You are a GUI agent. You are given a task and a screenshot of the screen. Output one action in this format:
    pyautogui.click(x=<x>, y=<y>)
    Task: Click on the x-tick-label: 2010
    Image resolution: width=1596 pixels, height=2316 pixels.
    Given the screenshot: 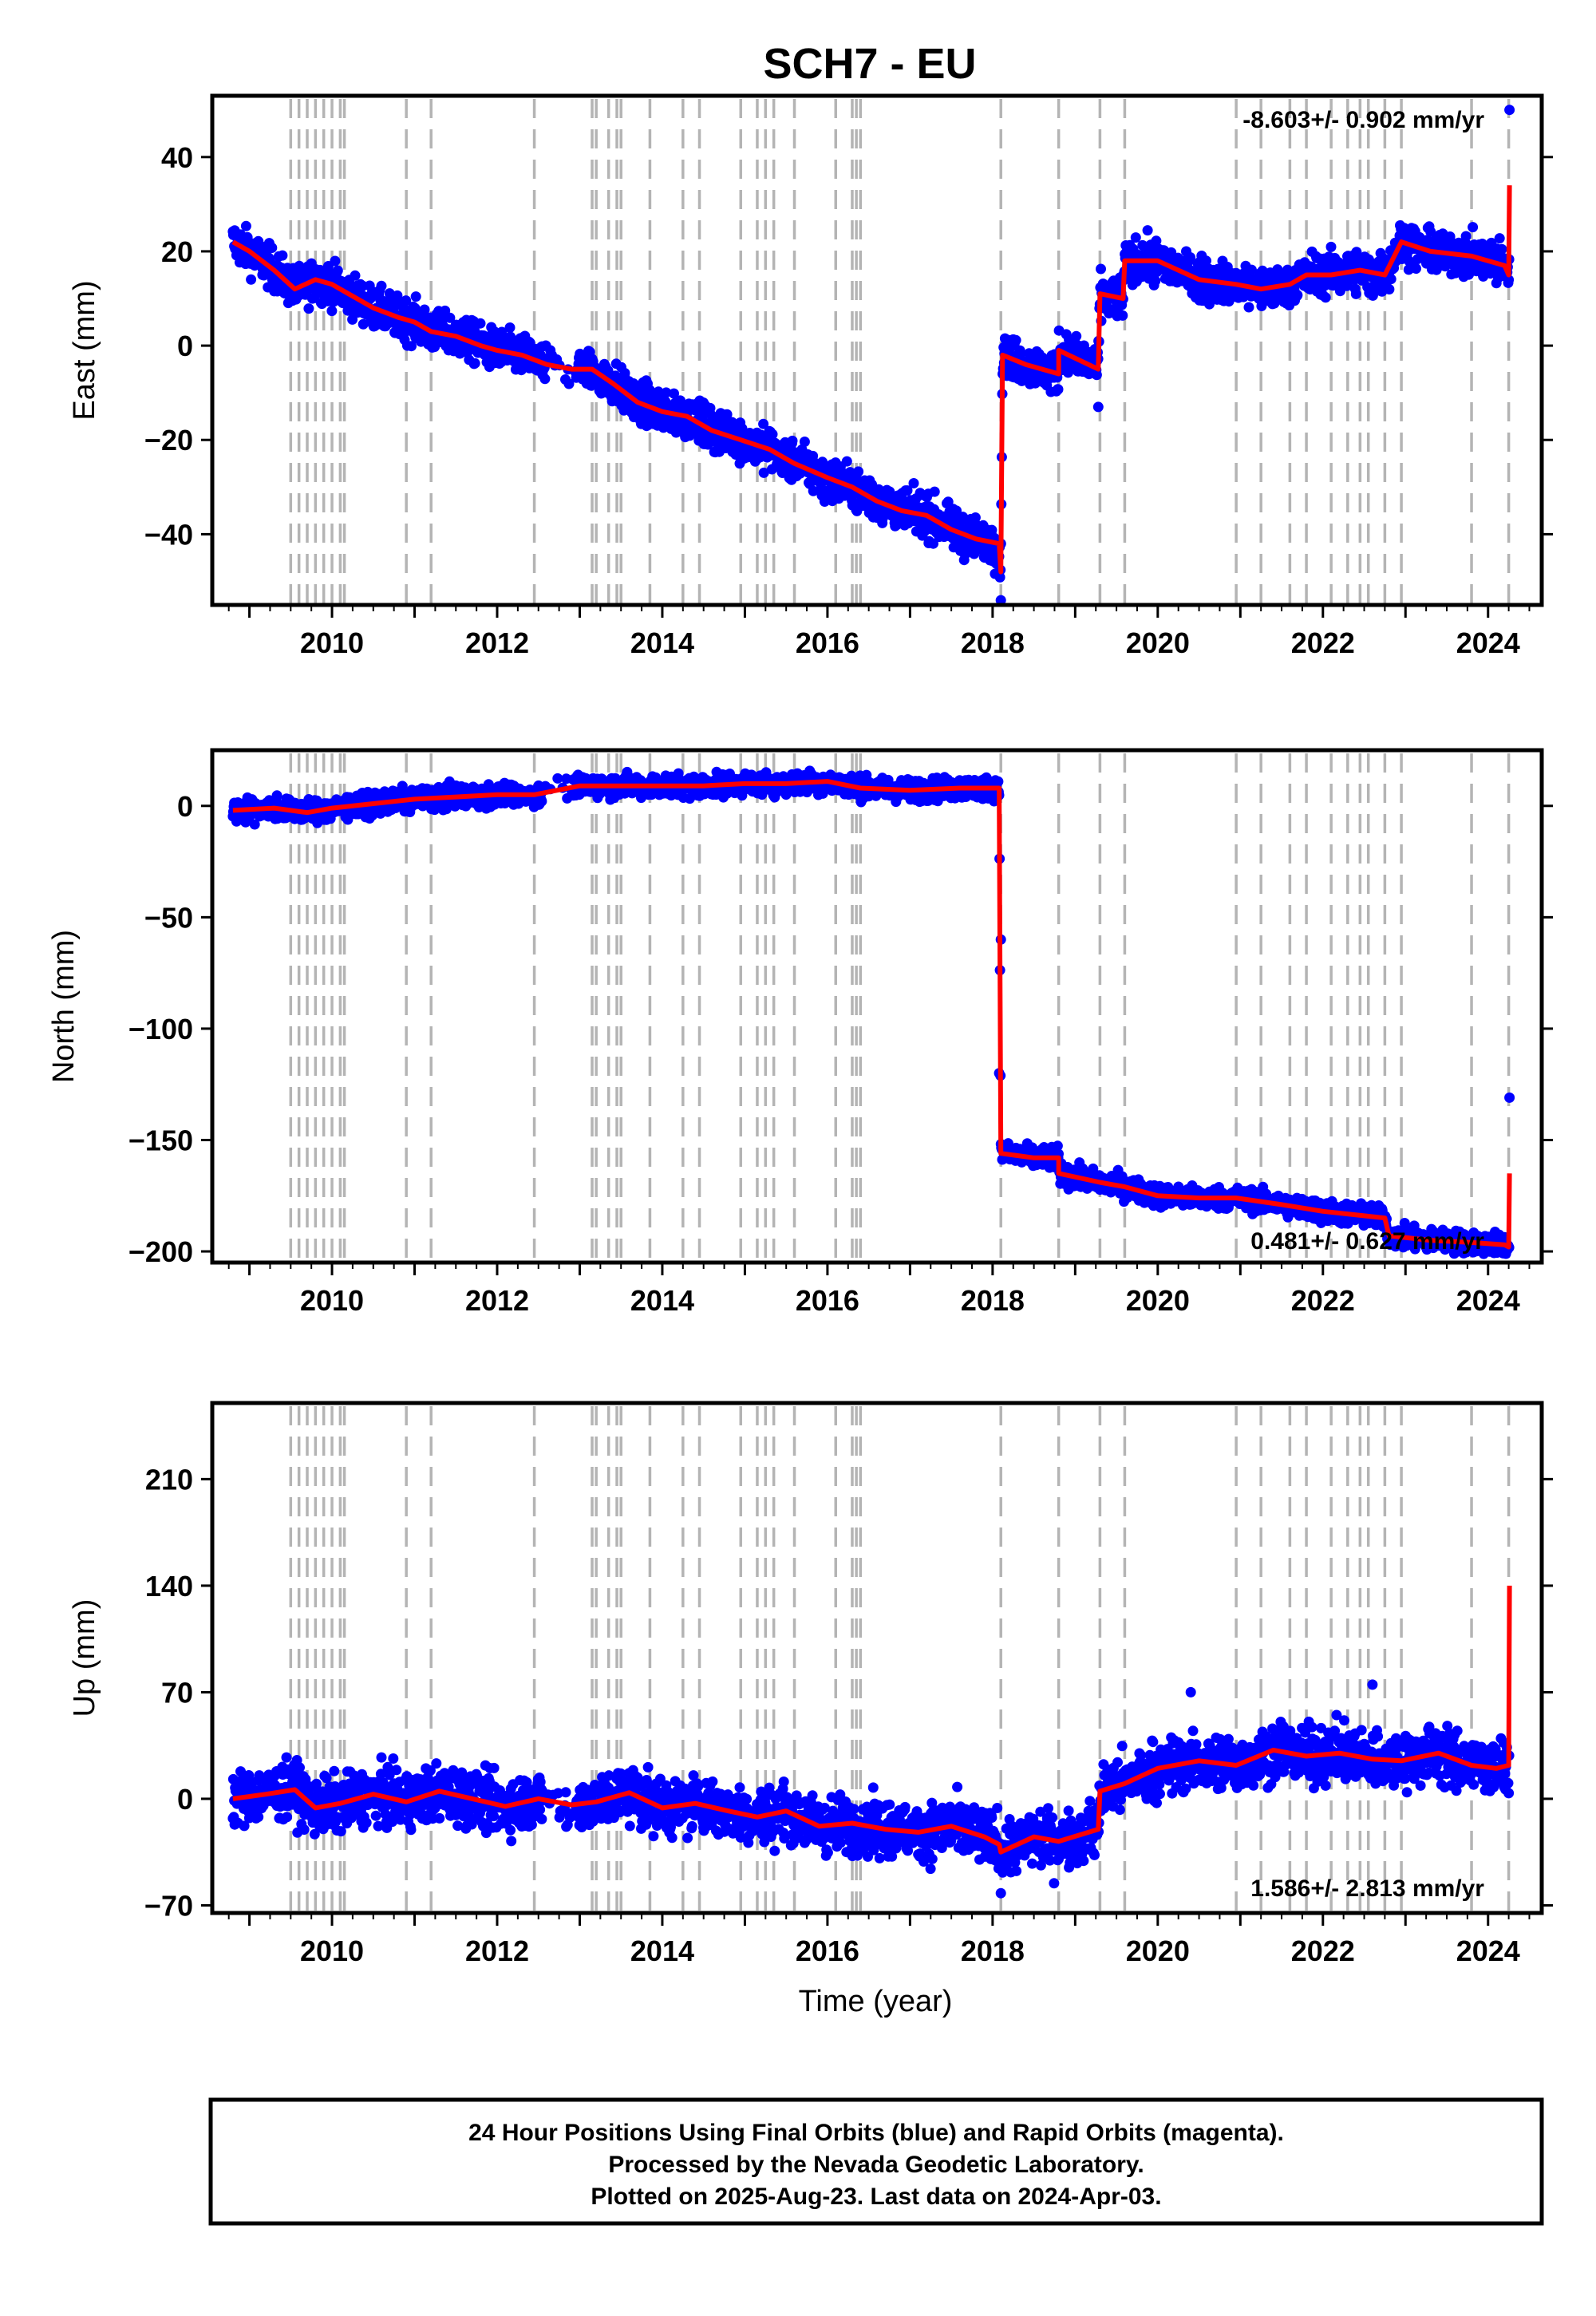 What is the action you would take?
    pyautogui.click(x=332, y=642)
    